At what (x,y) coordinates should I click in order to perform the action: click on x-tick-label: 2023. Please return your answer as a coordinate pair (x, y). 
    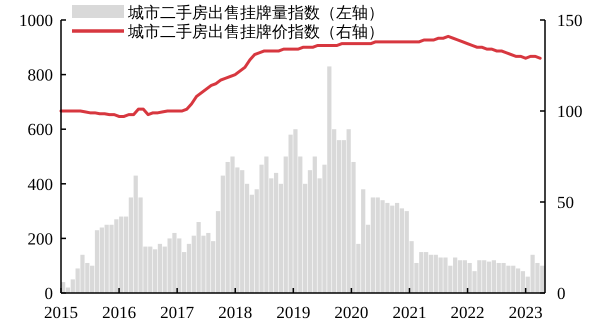
    Looking at the image, I should click on (525, 312).